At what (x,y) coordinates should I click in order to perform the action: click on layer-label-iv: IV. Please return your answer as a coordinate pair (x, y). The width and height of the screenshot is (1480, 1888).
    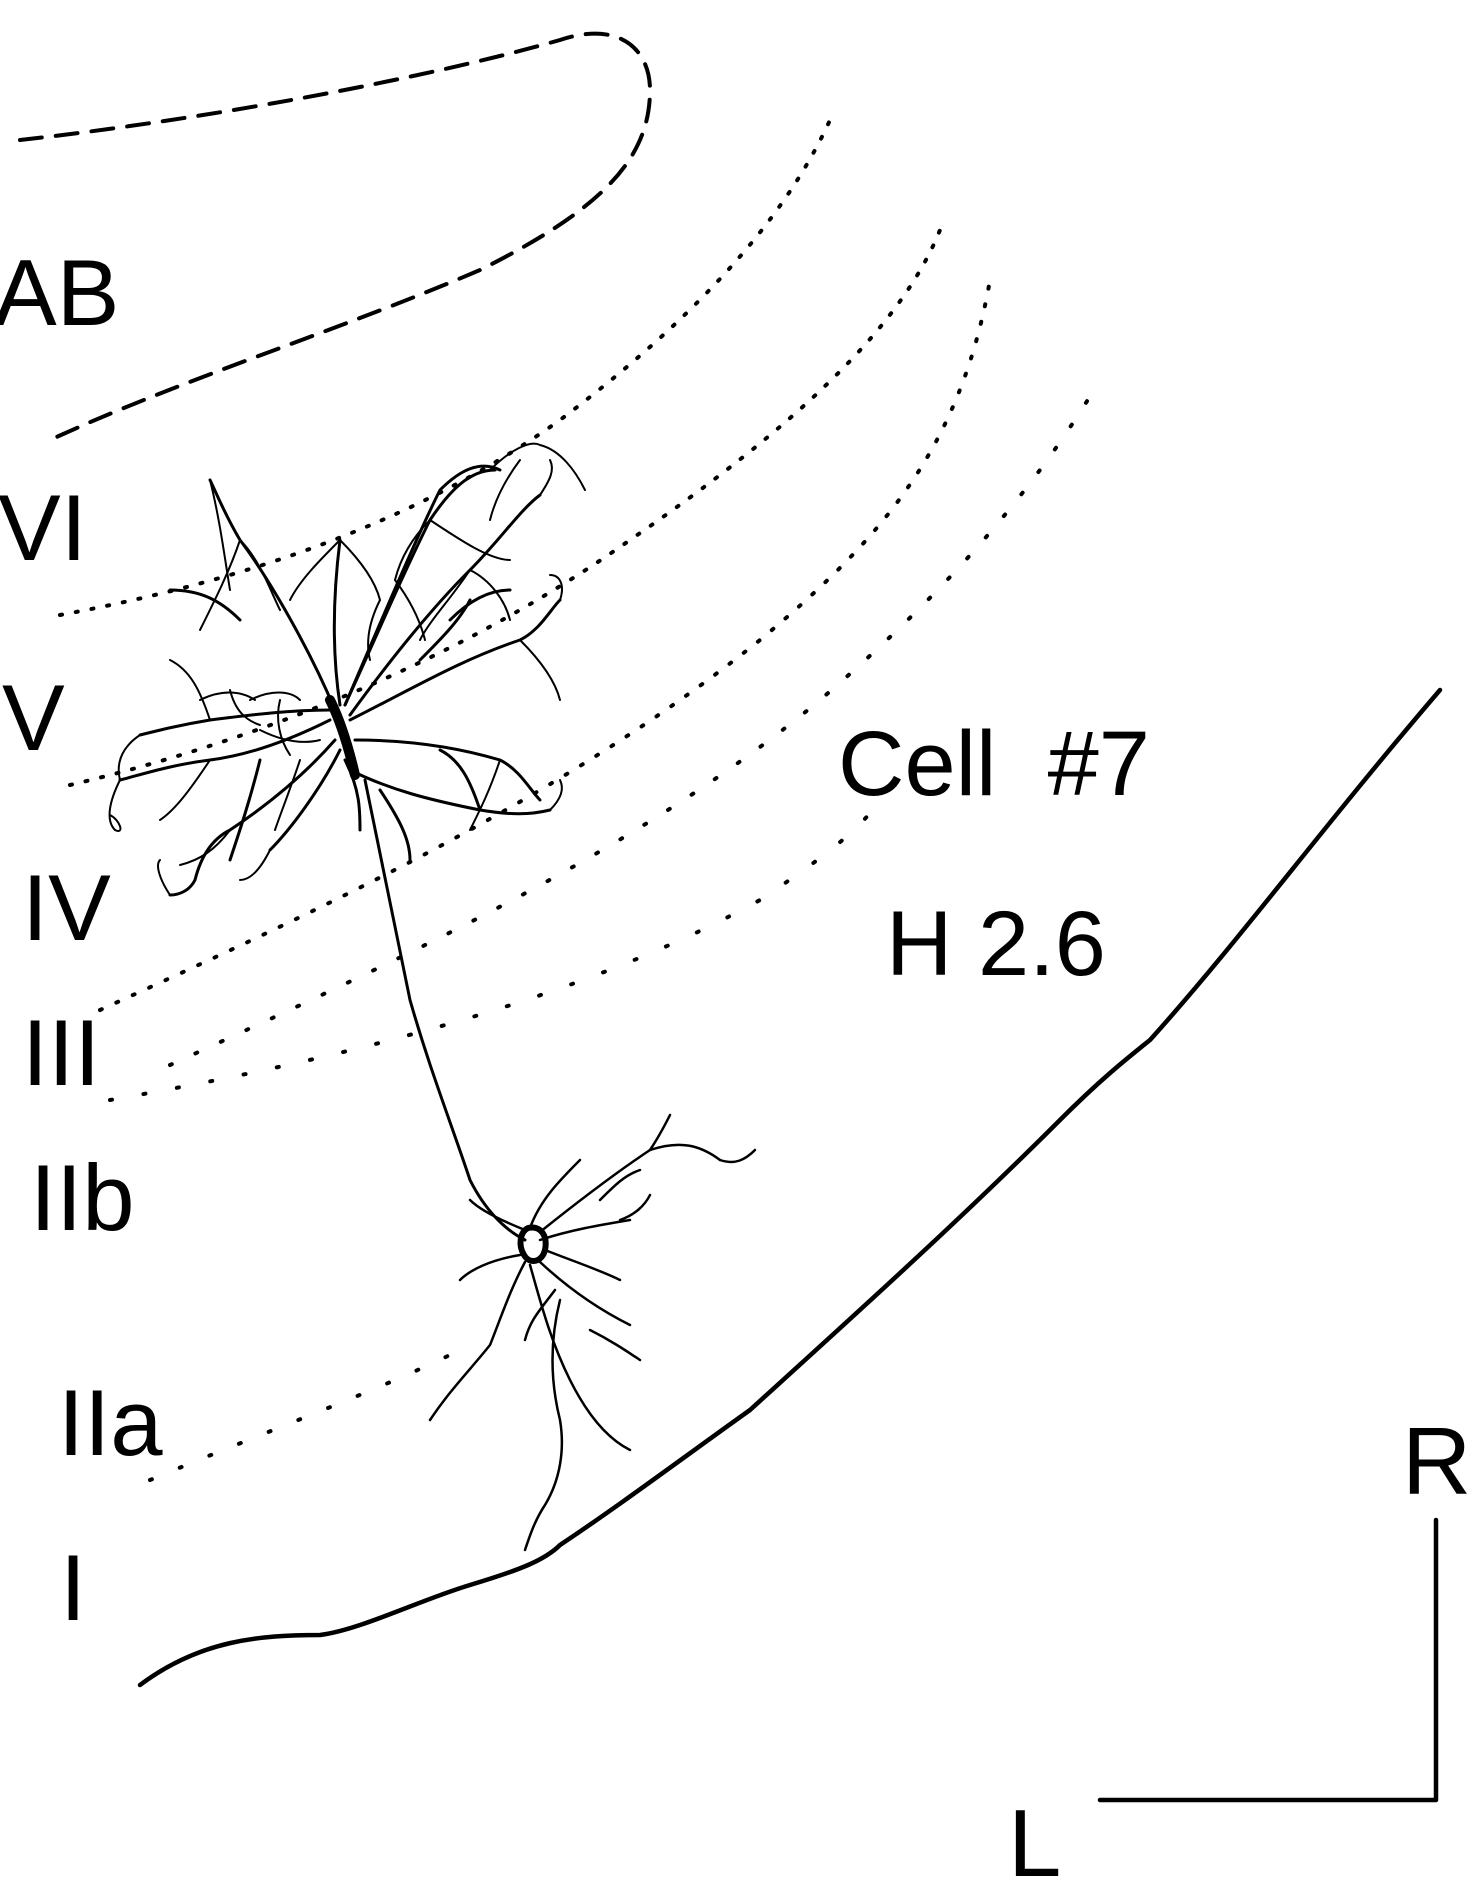
    Looking at the image, I should click on (66, 907).